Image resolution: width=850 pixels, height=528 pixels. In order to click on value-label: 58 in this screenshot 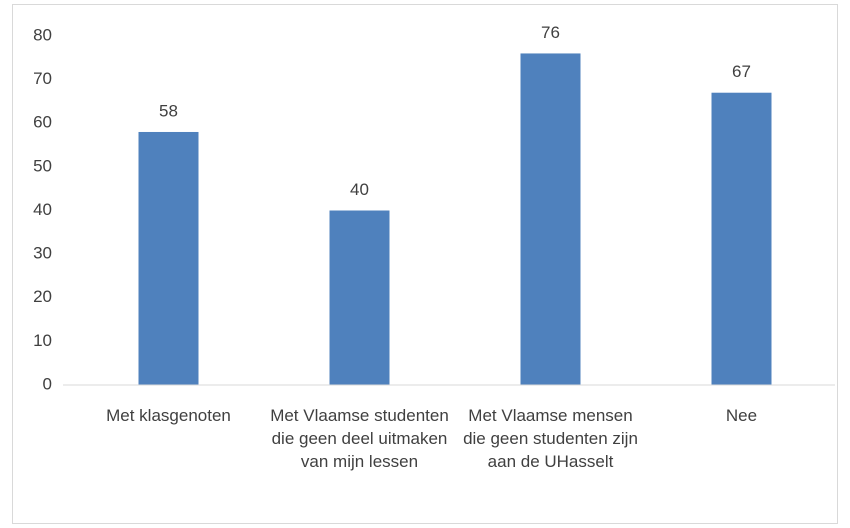, I will do `click(168, 110)`.